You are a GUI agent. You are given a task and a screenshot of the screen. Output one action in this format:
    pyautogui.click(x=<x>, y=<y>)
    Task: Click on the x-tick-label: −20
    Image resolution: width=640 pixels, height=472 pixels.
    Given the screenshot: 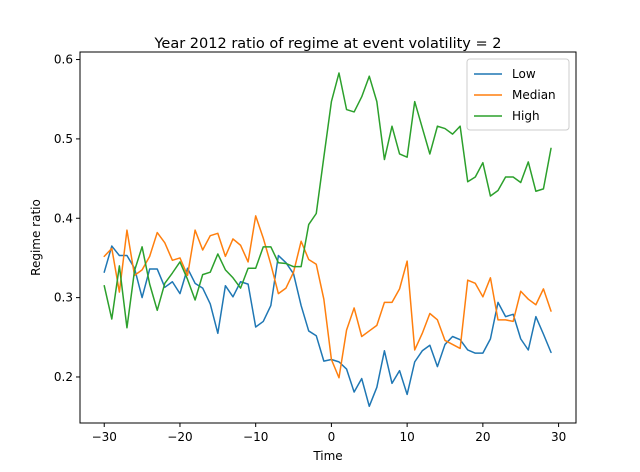 What is the action you would take?
    pyautogui.click(x=179, y=437)
    